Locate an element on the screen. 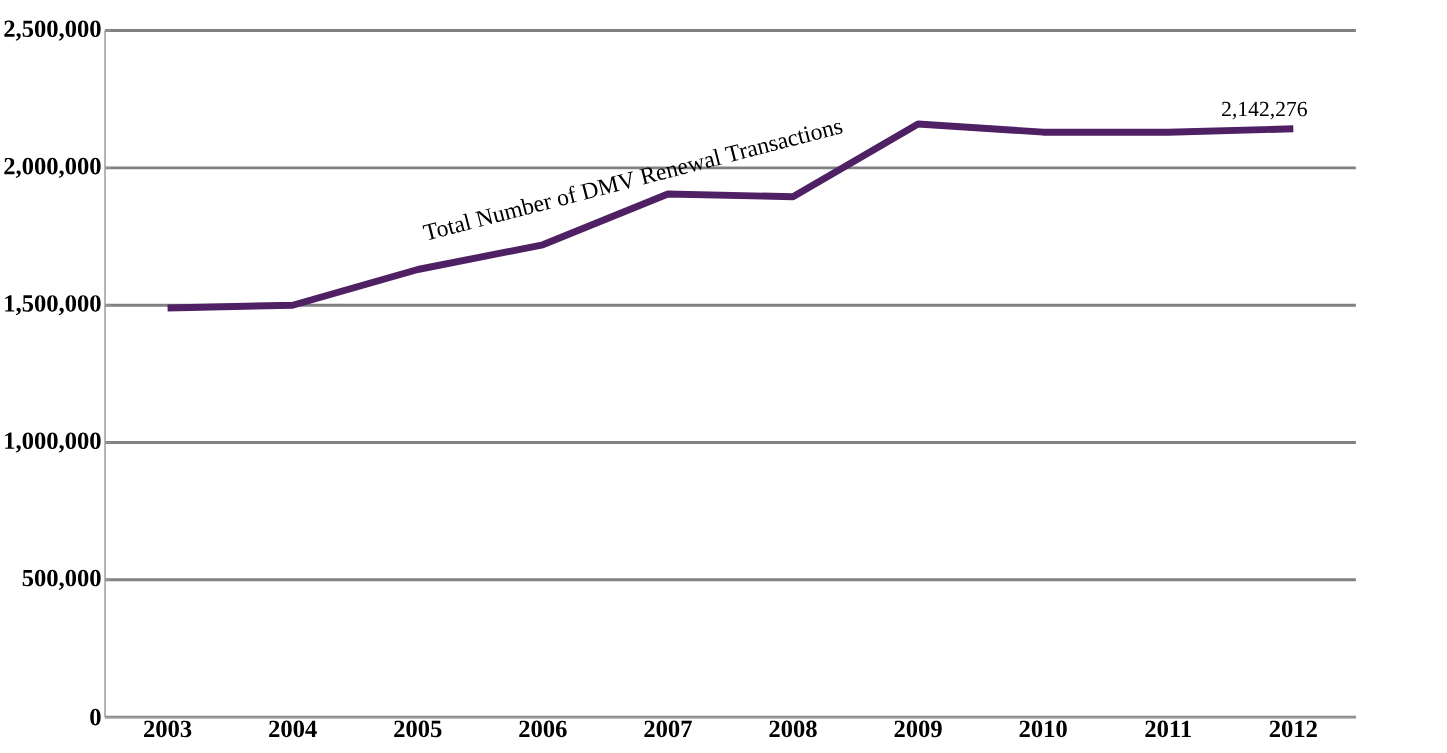  y-tick-label: 1,000,000 is located at coordinates (53, 442).